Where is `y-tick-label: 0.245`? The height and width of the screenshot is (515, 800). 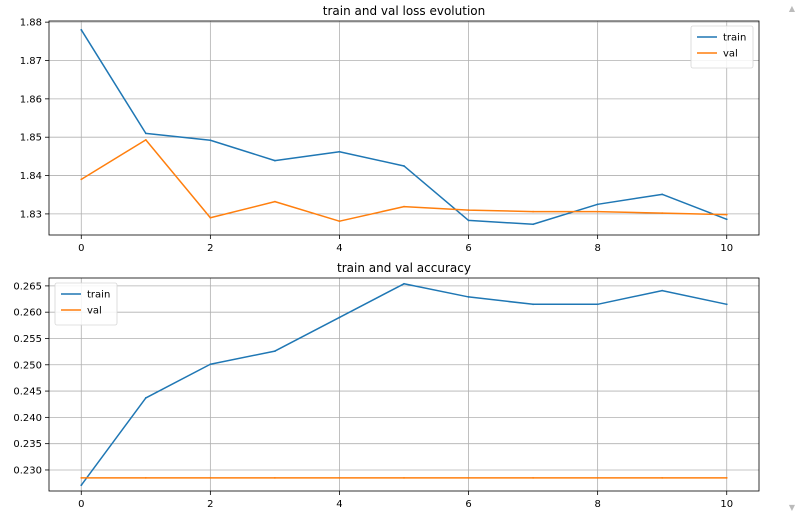 y-tick-label: 0.245 is located at coordinates (27, 392).